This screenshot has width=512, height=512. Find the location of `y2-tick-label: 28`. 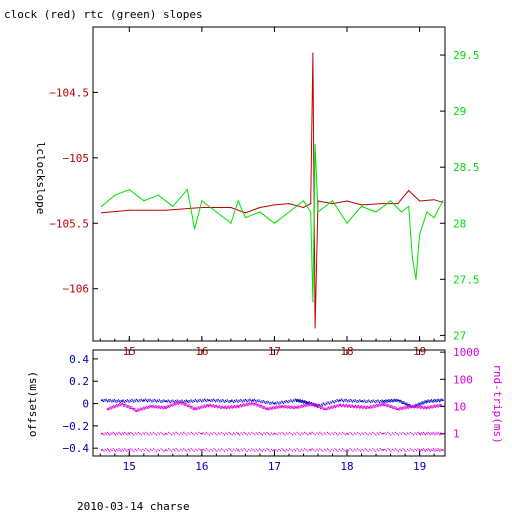

y2-tick-label: 28 is located at coordinates (459, 223).